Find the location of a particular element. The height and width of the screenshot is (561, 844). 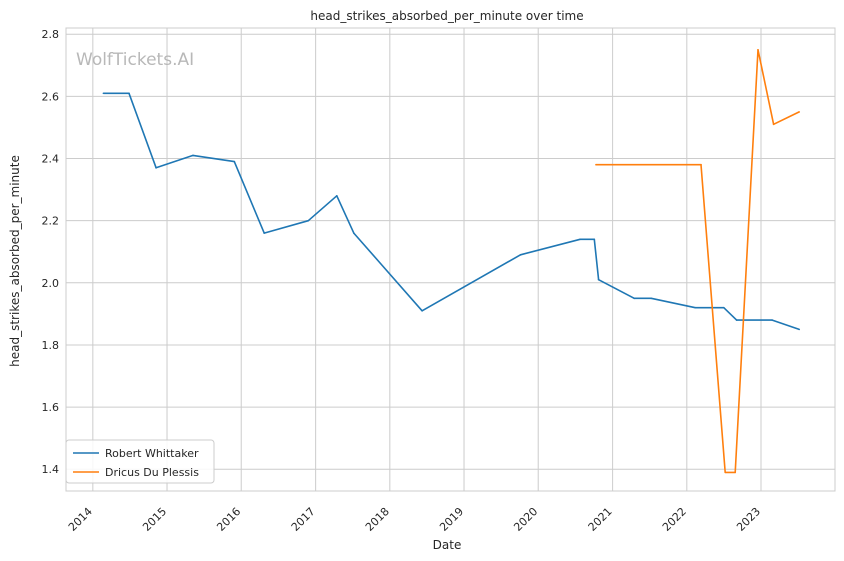

legend: Robert Whittaker Dricus Du Plessis is located at coordinates (140, 461).